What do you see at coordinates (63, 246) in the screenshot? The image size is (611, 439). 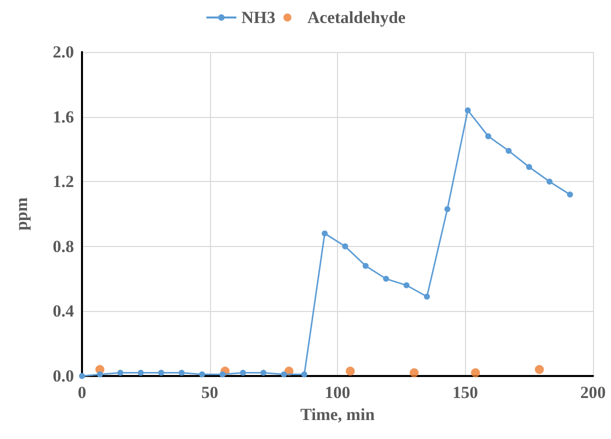 I see `y-tick-label: 0.8` at bounding box center [63, 246].